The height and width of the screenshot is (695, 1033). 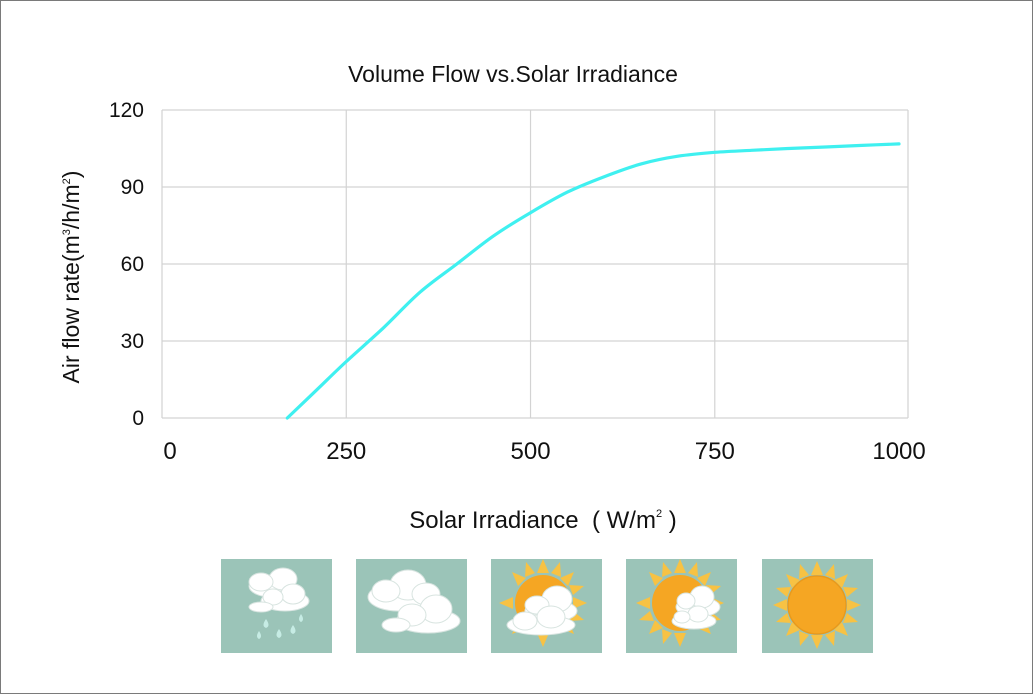 I want to click on rain-cloud-icon, so click(x=276, y=606).